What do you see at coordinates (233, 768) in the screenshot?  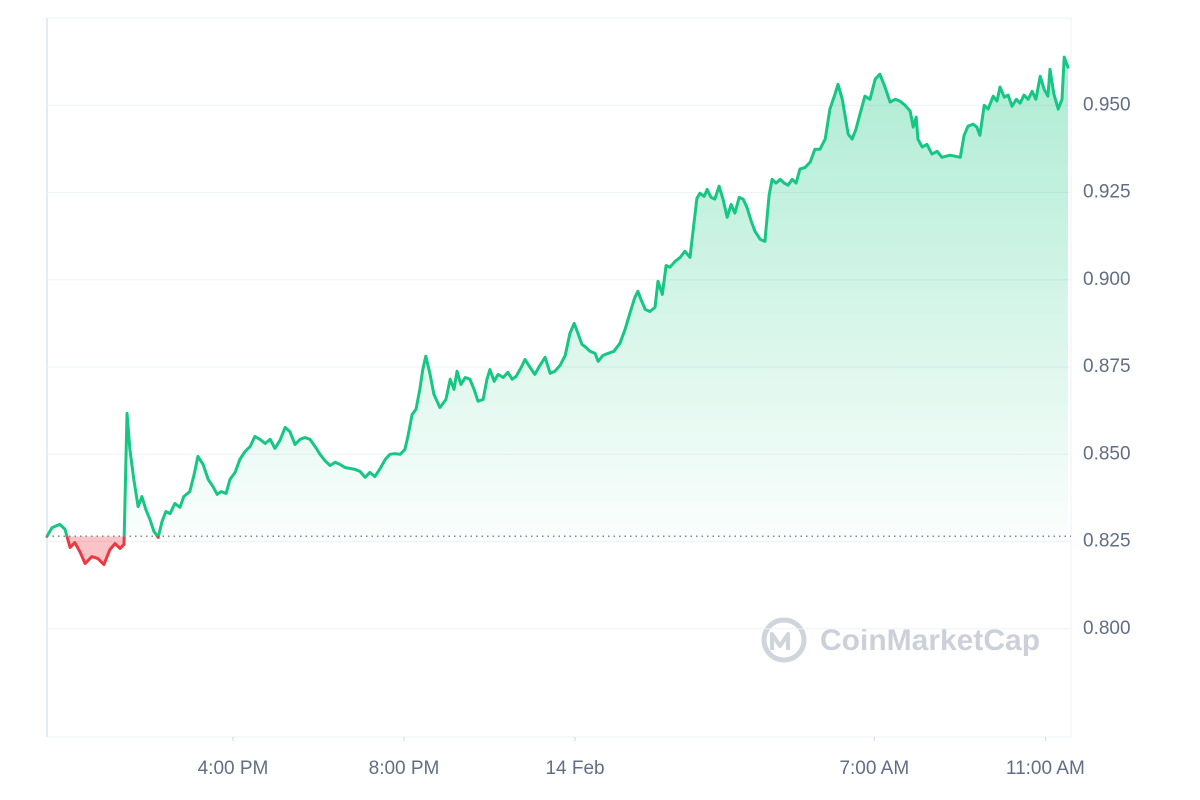 I see `x-tick-label: 4:00 PM` at bounding box center [233, 768].